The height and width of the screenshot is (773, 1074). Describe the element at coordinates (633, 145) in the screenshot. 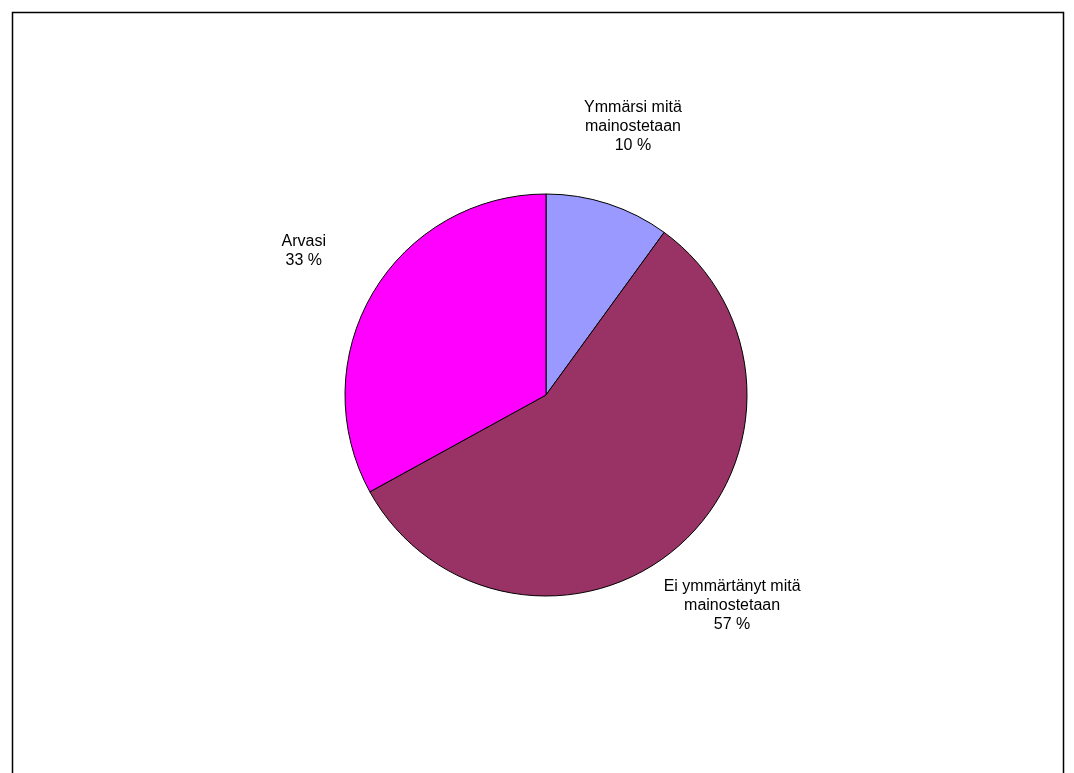

I see `data-label: 10 %` at that location.